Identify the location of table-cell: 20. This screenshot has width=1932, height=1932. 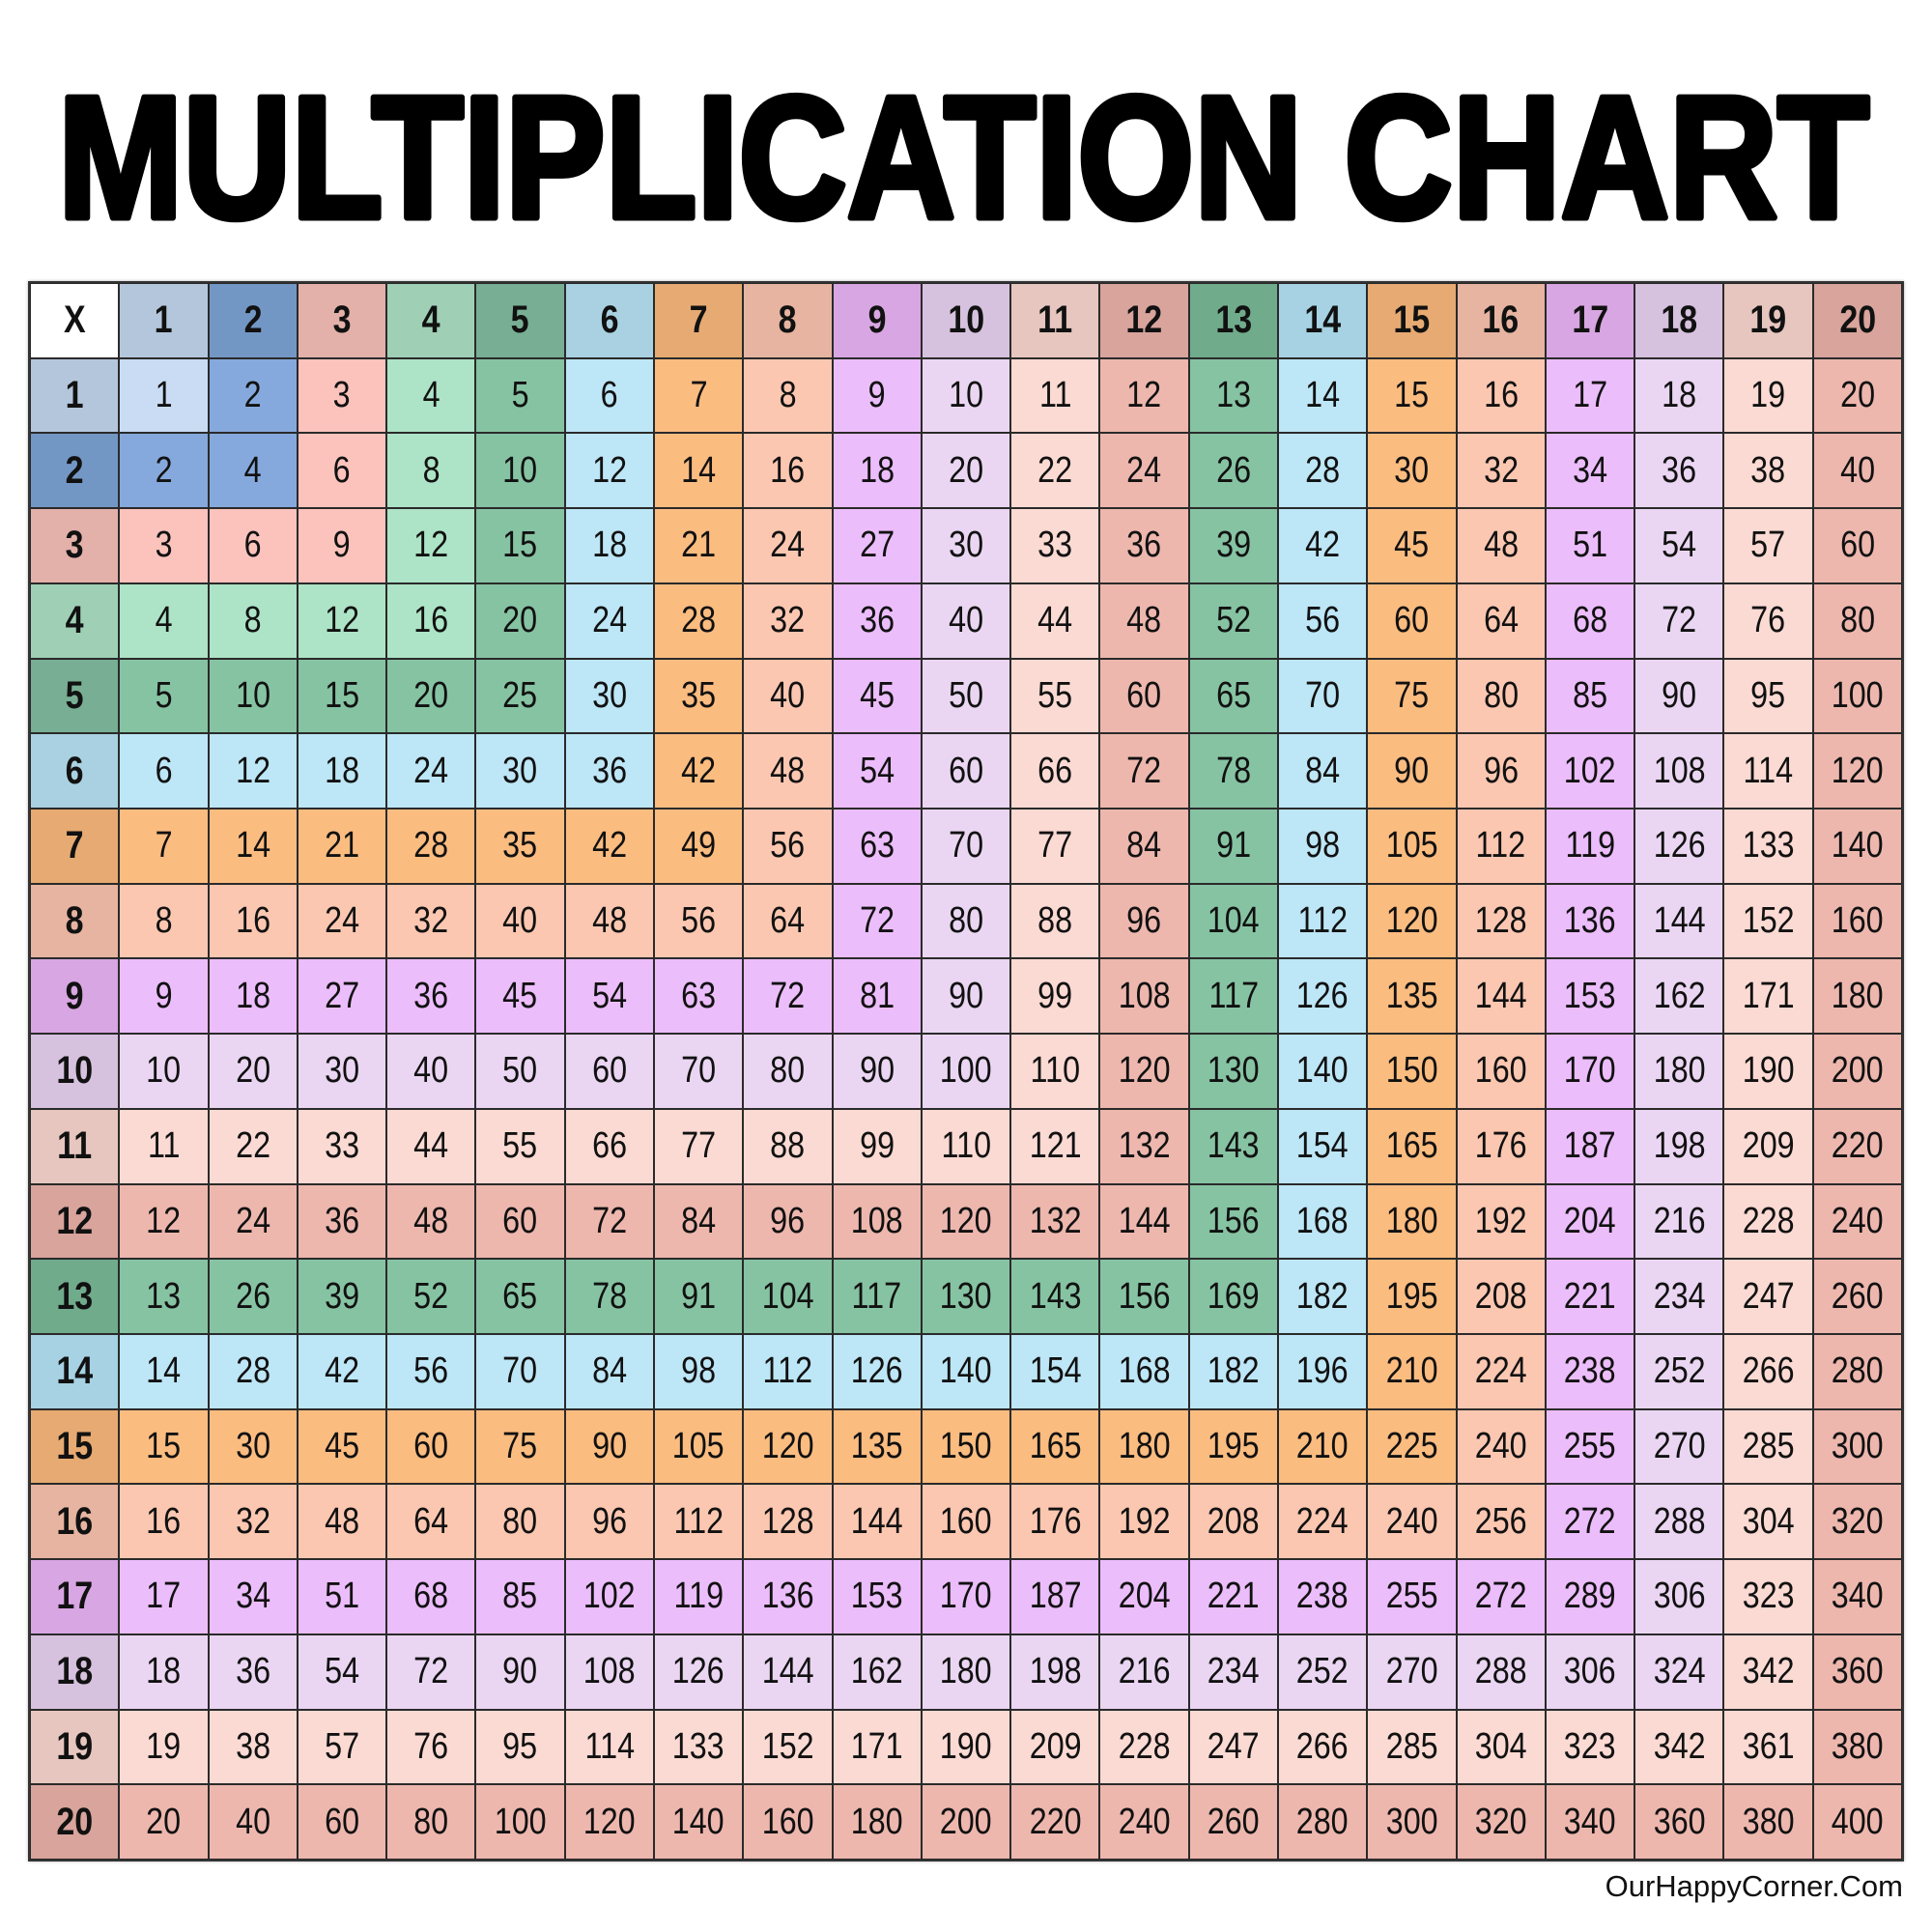
(431, 696).